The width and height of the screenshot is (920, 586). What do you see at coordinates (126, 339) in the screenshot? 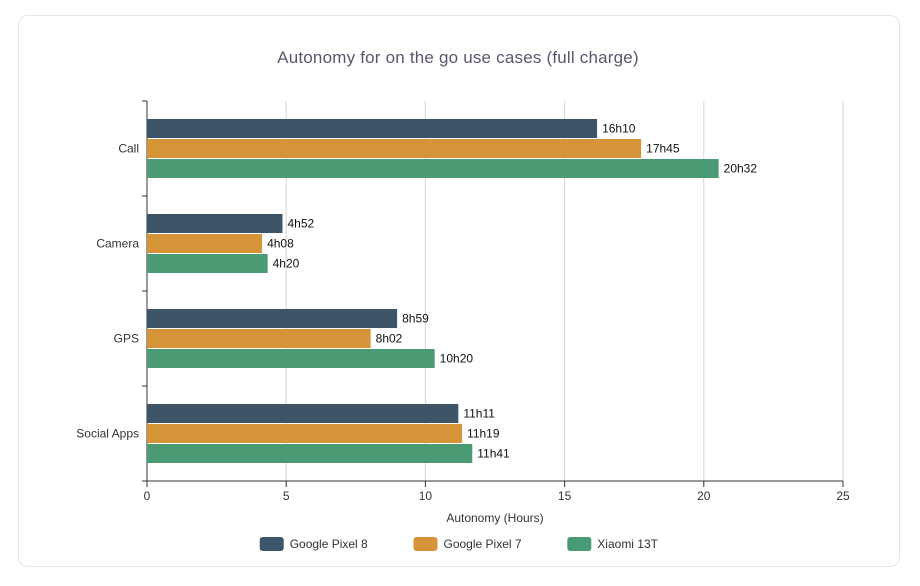
I see `category-label-gps: GPS` at bounding box center [126, 339].